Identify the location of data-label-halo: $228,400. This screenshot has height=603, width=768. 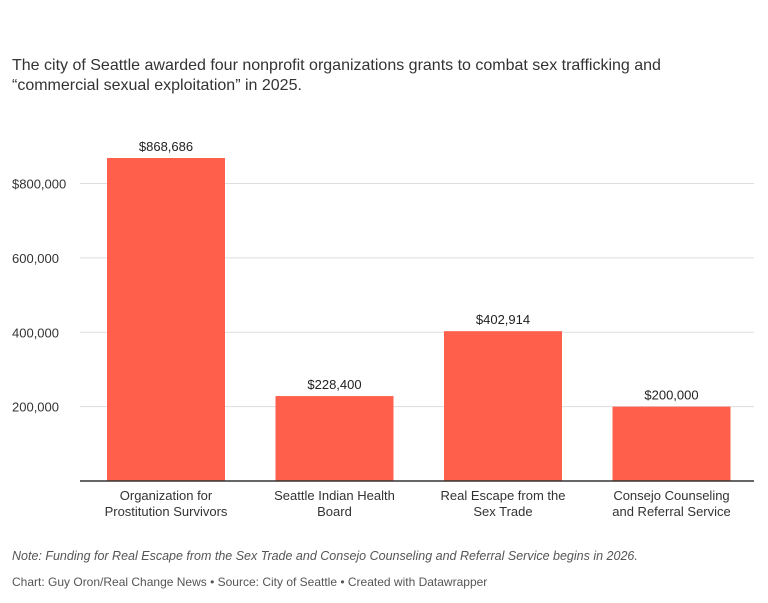
(334, 384).